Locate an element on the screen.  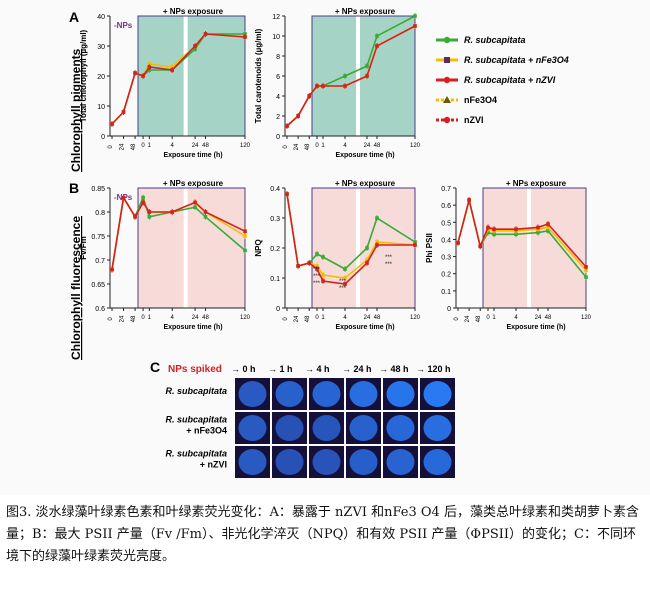
y-tick-label: 0.5 is located at coordinates (446, 223).